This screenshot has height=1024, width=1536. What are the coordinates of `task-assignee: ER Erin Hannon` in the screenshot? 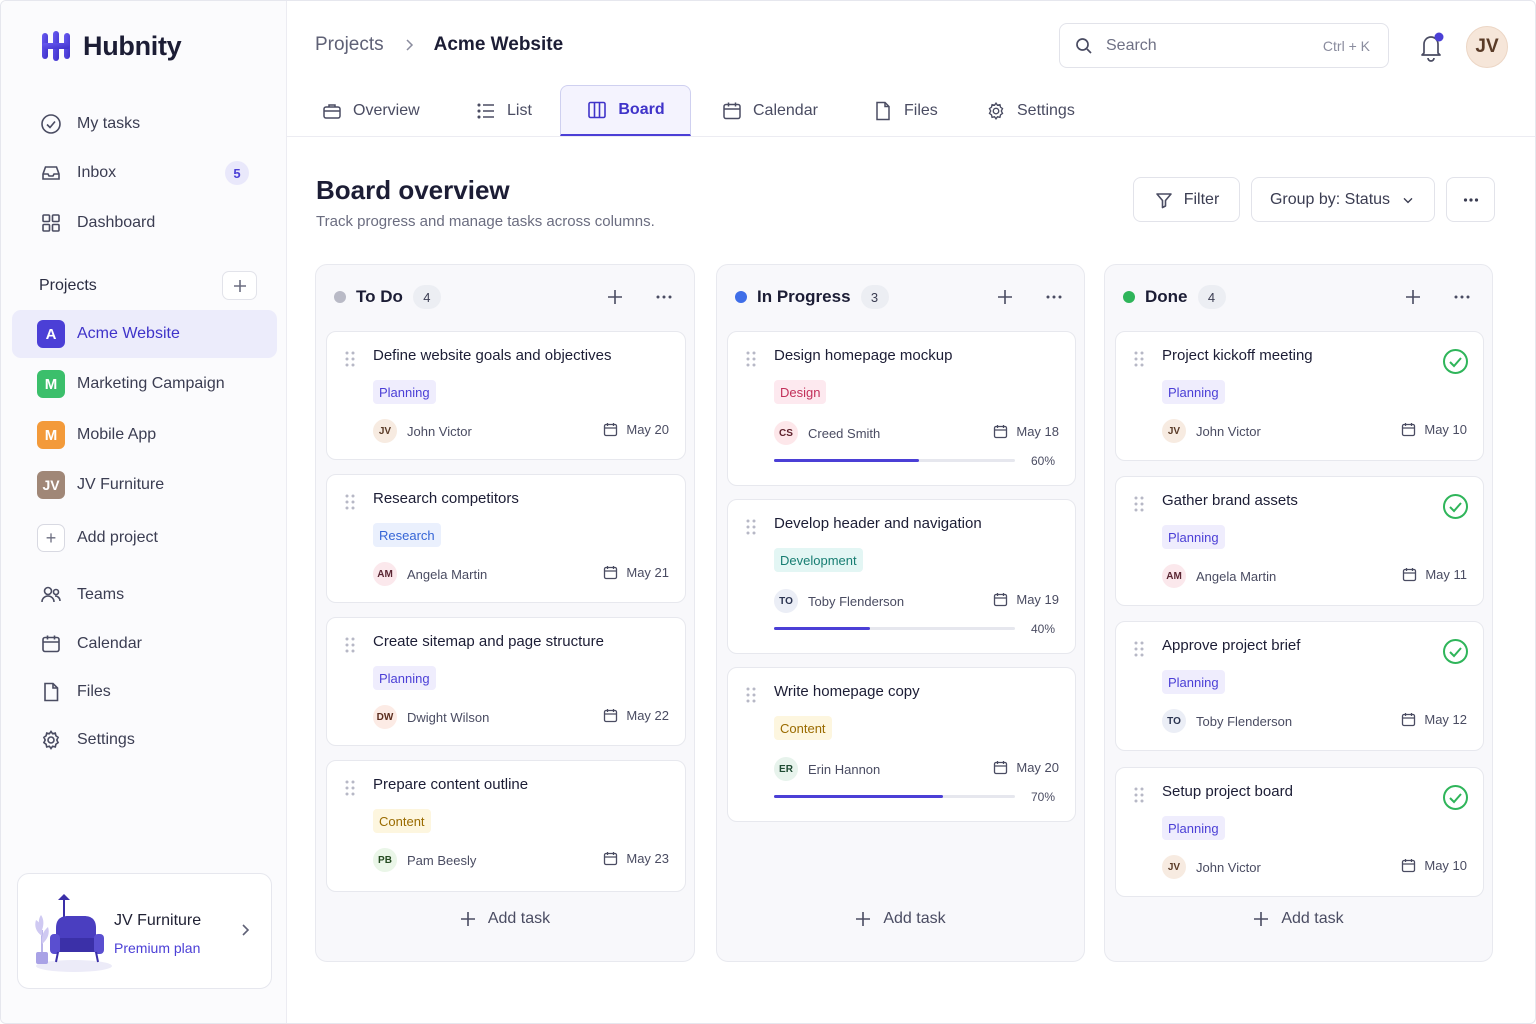 It's located at (827, 769).